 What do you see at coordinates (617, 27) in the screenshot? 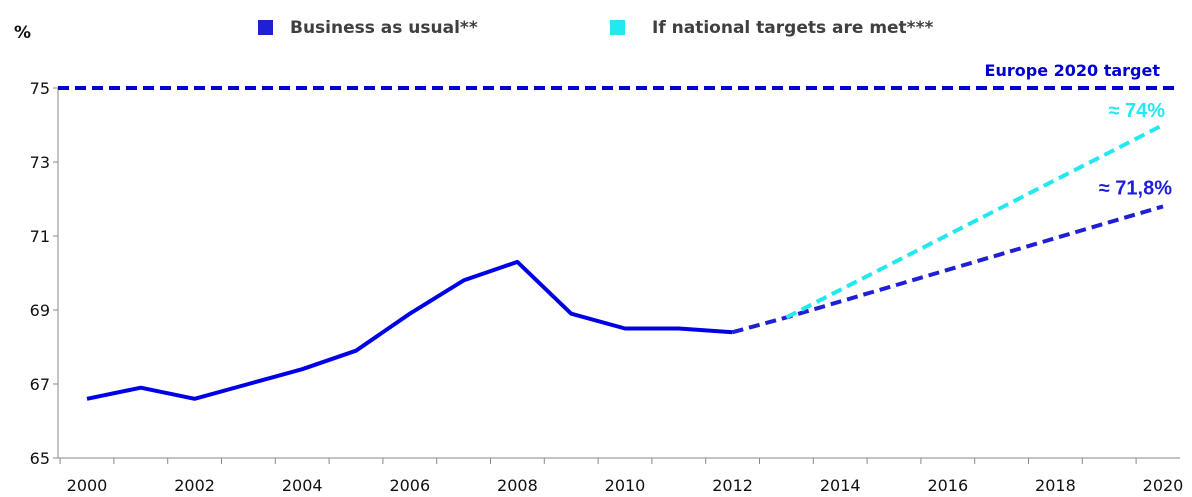
I see `legend-swatch-national` at bounding box center [617, 27].